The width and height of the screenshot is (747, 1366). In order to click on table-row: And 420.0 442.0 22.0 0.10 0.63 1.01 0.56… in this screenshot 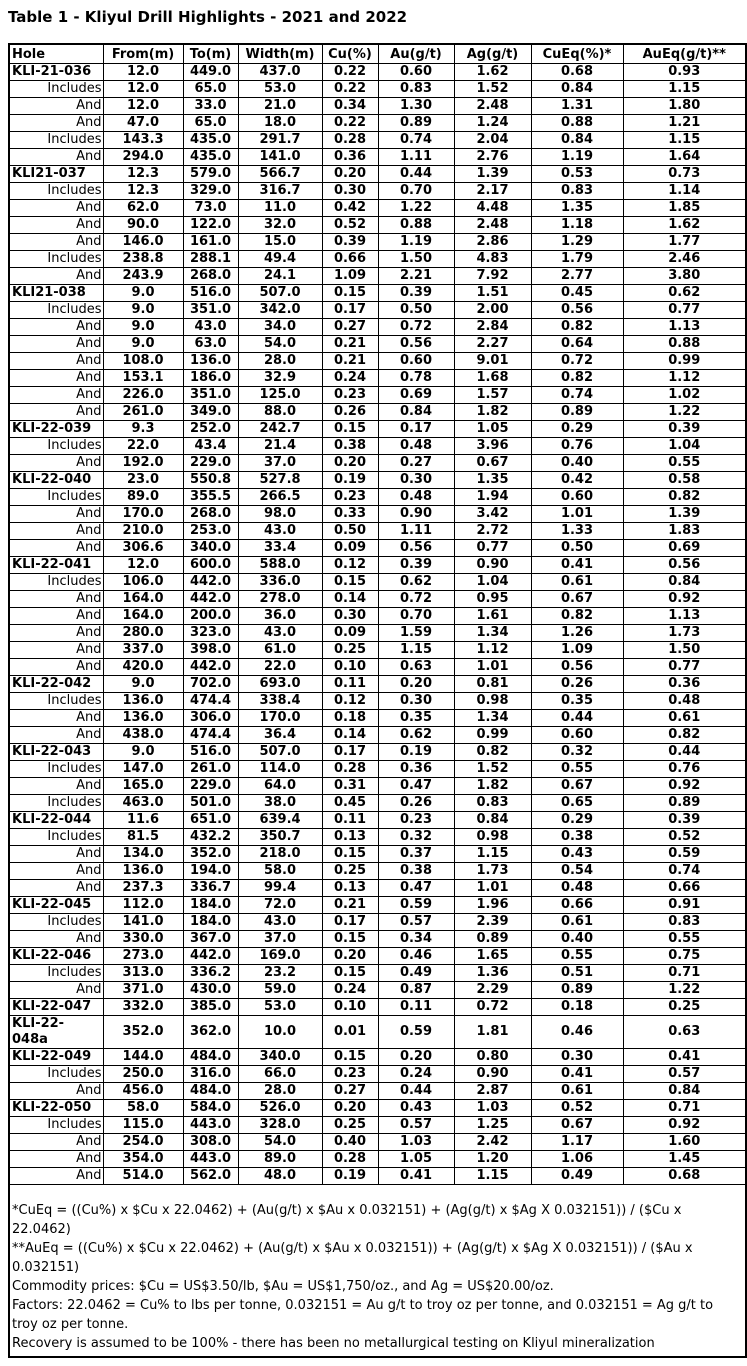, I will do `click(377, 667)`.